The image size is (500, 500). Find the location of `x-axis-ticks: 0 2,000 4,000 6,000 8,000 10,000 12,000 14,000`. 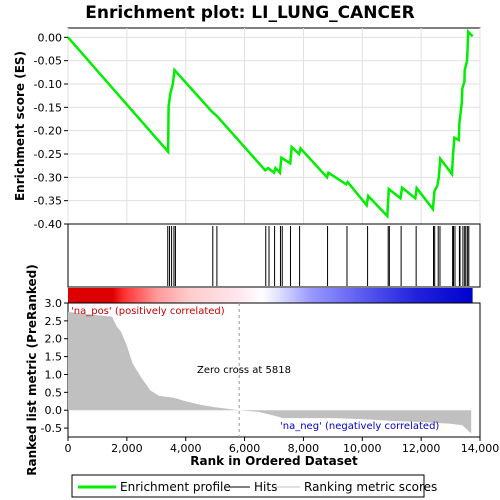

x-axis-ticks: 0 2,000 4,000 6,000 8,000 10,000 12,000 14,000 is located at coordinates (282, 446).